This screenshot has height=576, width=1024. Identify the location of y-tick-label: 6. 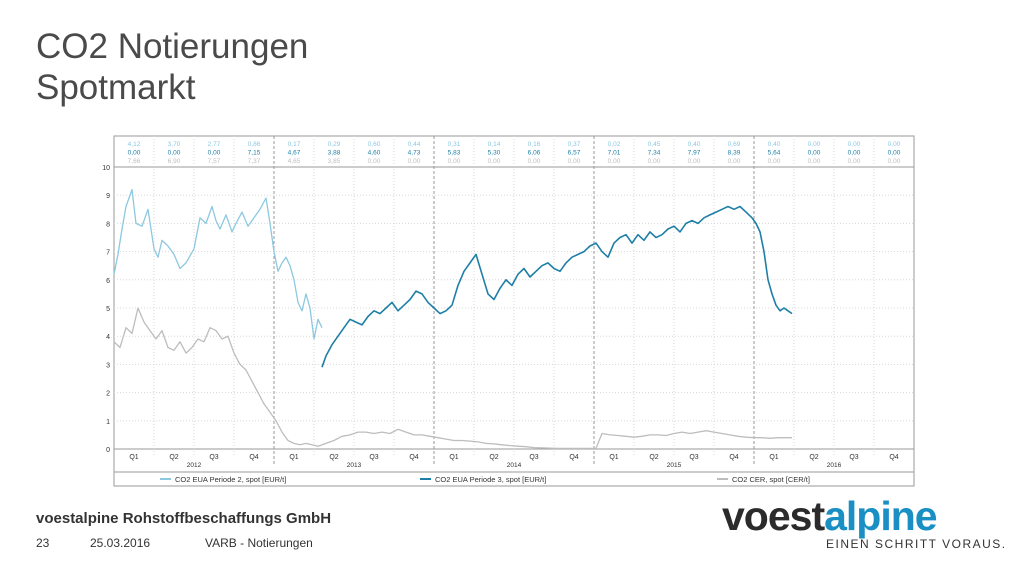
(108, 281).